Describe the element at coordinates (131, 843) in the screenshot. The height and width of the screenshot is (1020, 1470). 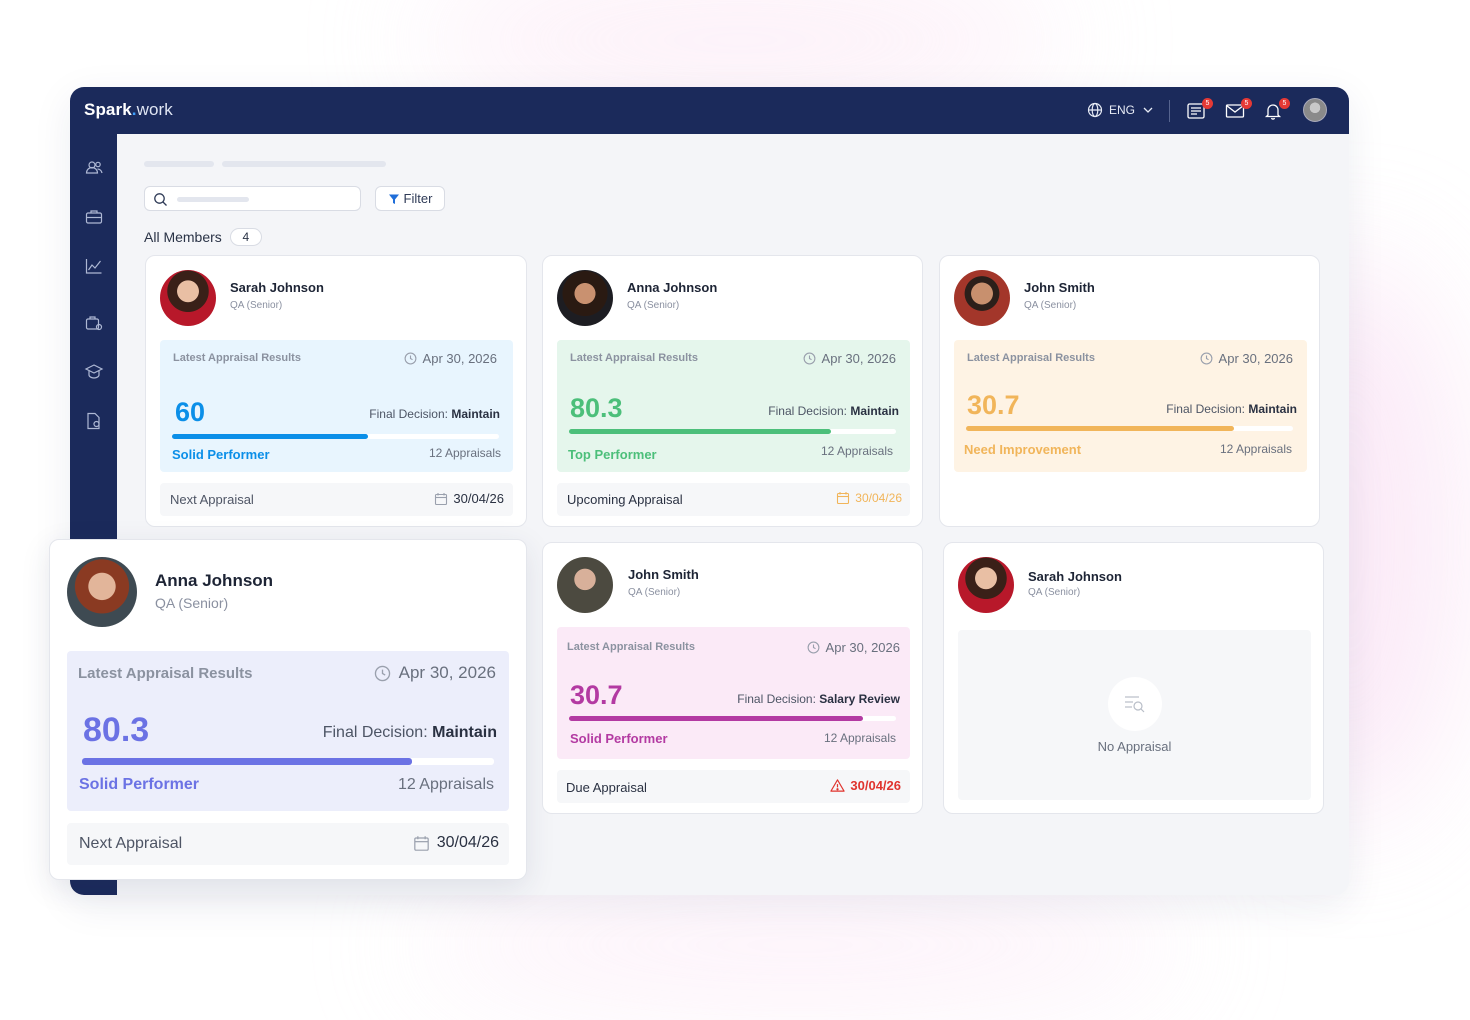
I see `footer-label: Next Appraisal` at that location.